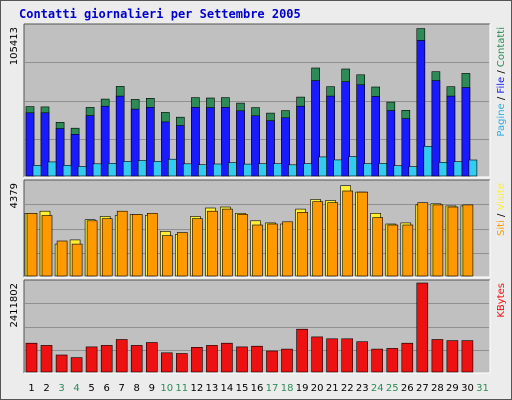 This screenshot has height=400, width=512. I want to click on x-tick-label-day-27: 27, so click(422, 388).